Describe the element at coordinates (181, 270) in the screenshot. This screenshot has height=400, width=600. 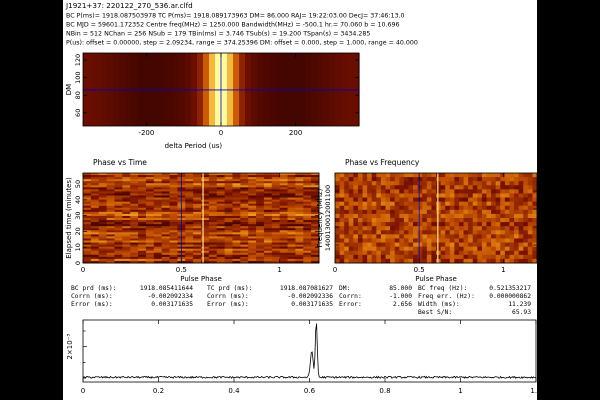
I see `x-tick-label: 0.5` at that location.